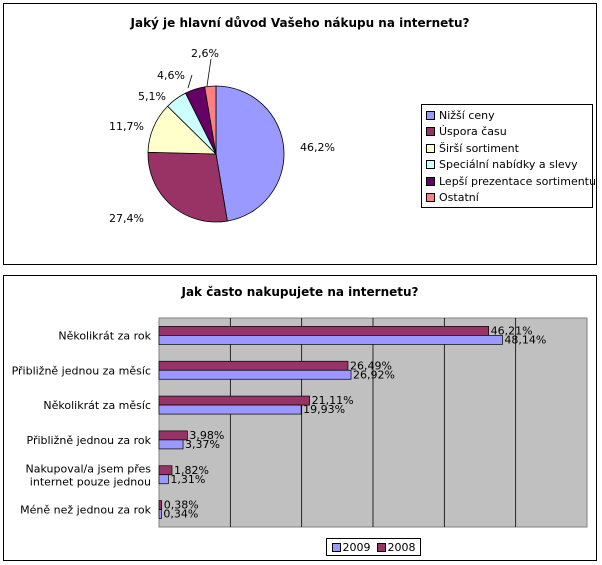  I want to click on bar-data-label: 1,31%, so click(187, 479).